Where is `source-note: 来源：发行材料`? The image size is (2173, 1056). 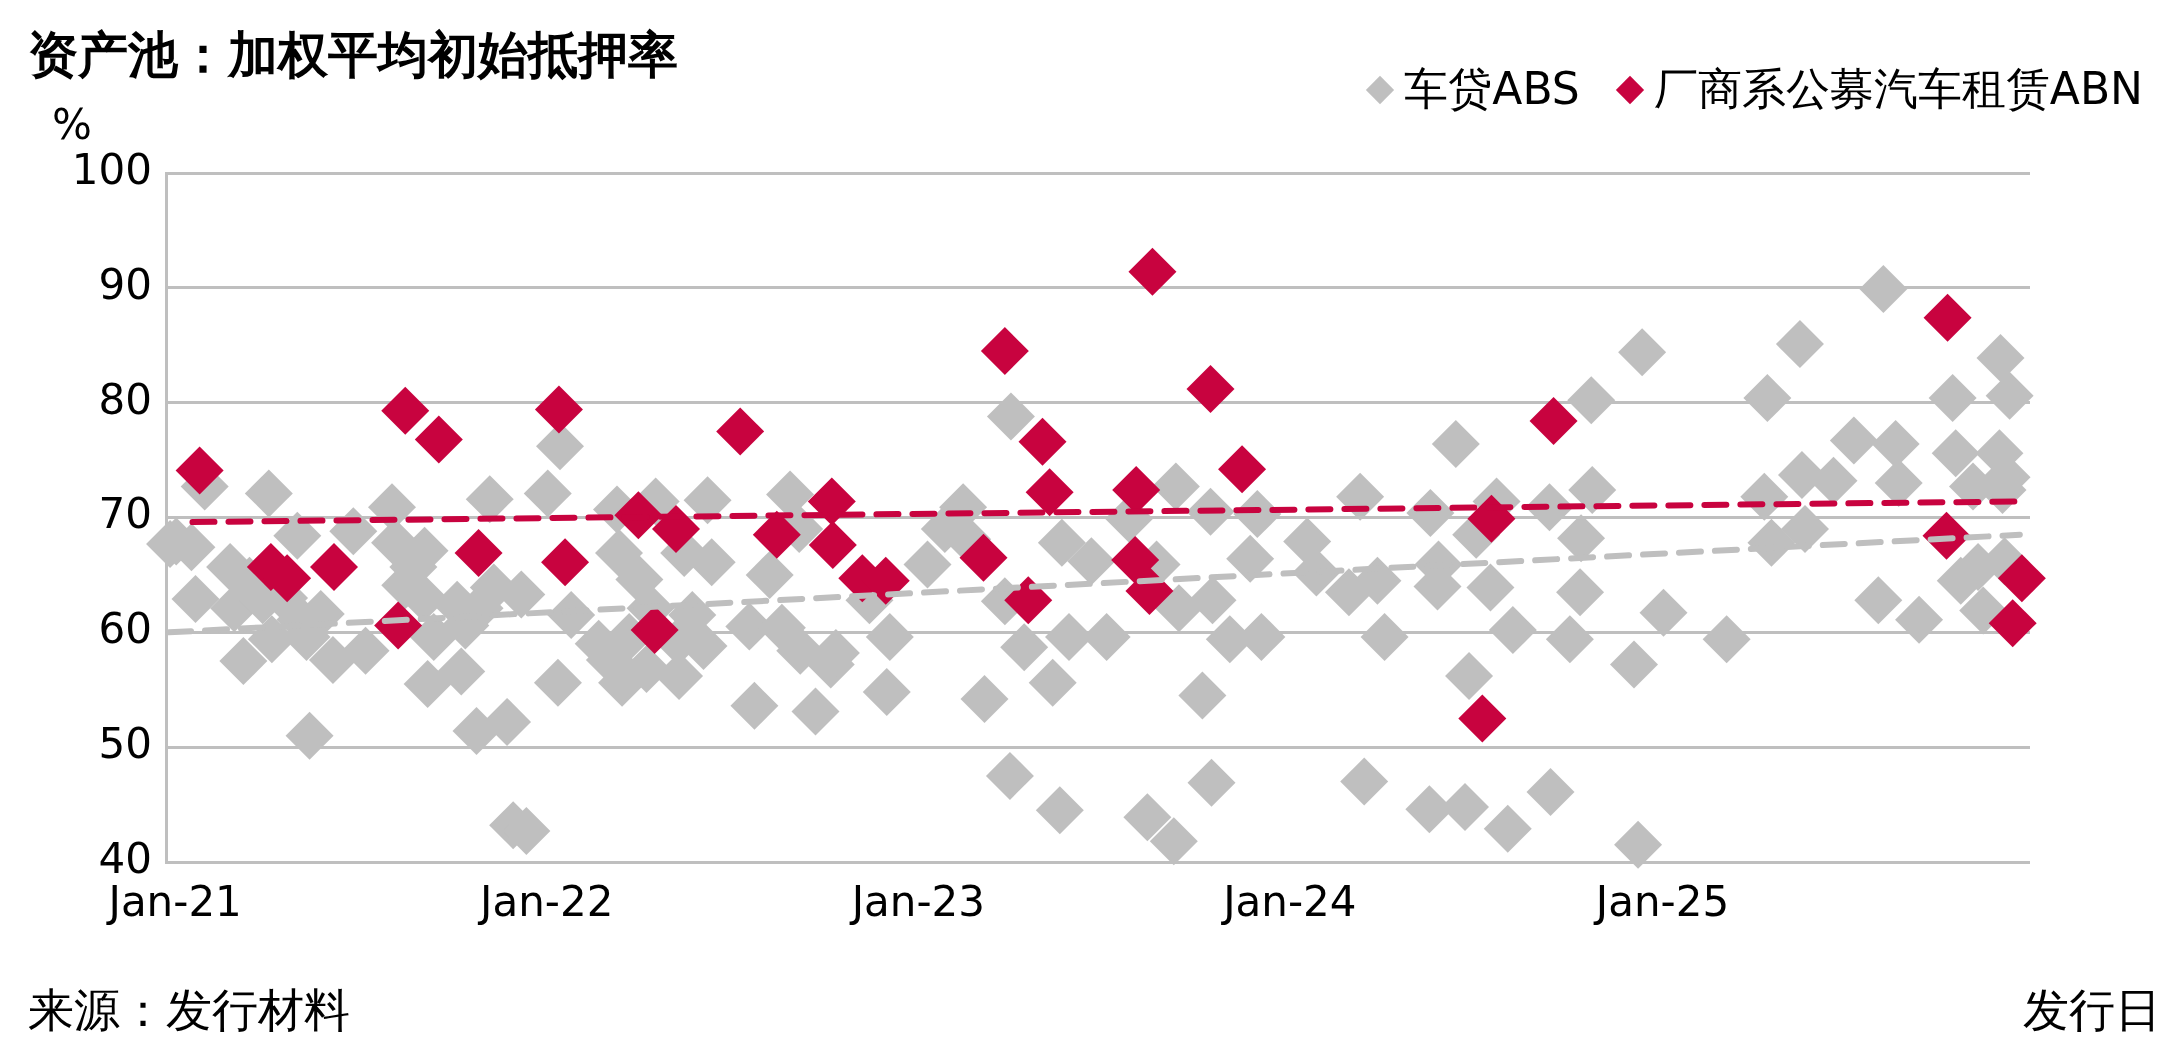
source-note: 来源：发行材料 is located at coordinates (189, 1010).